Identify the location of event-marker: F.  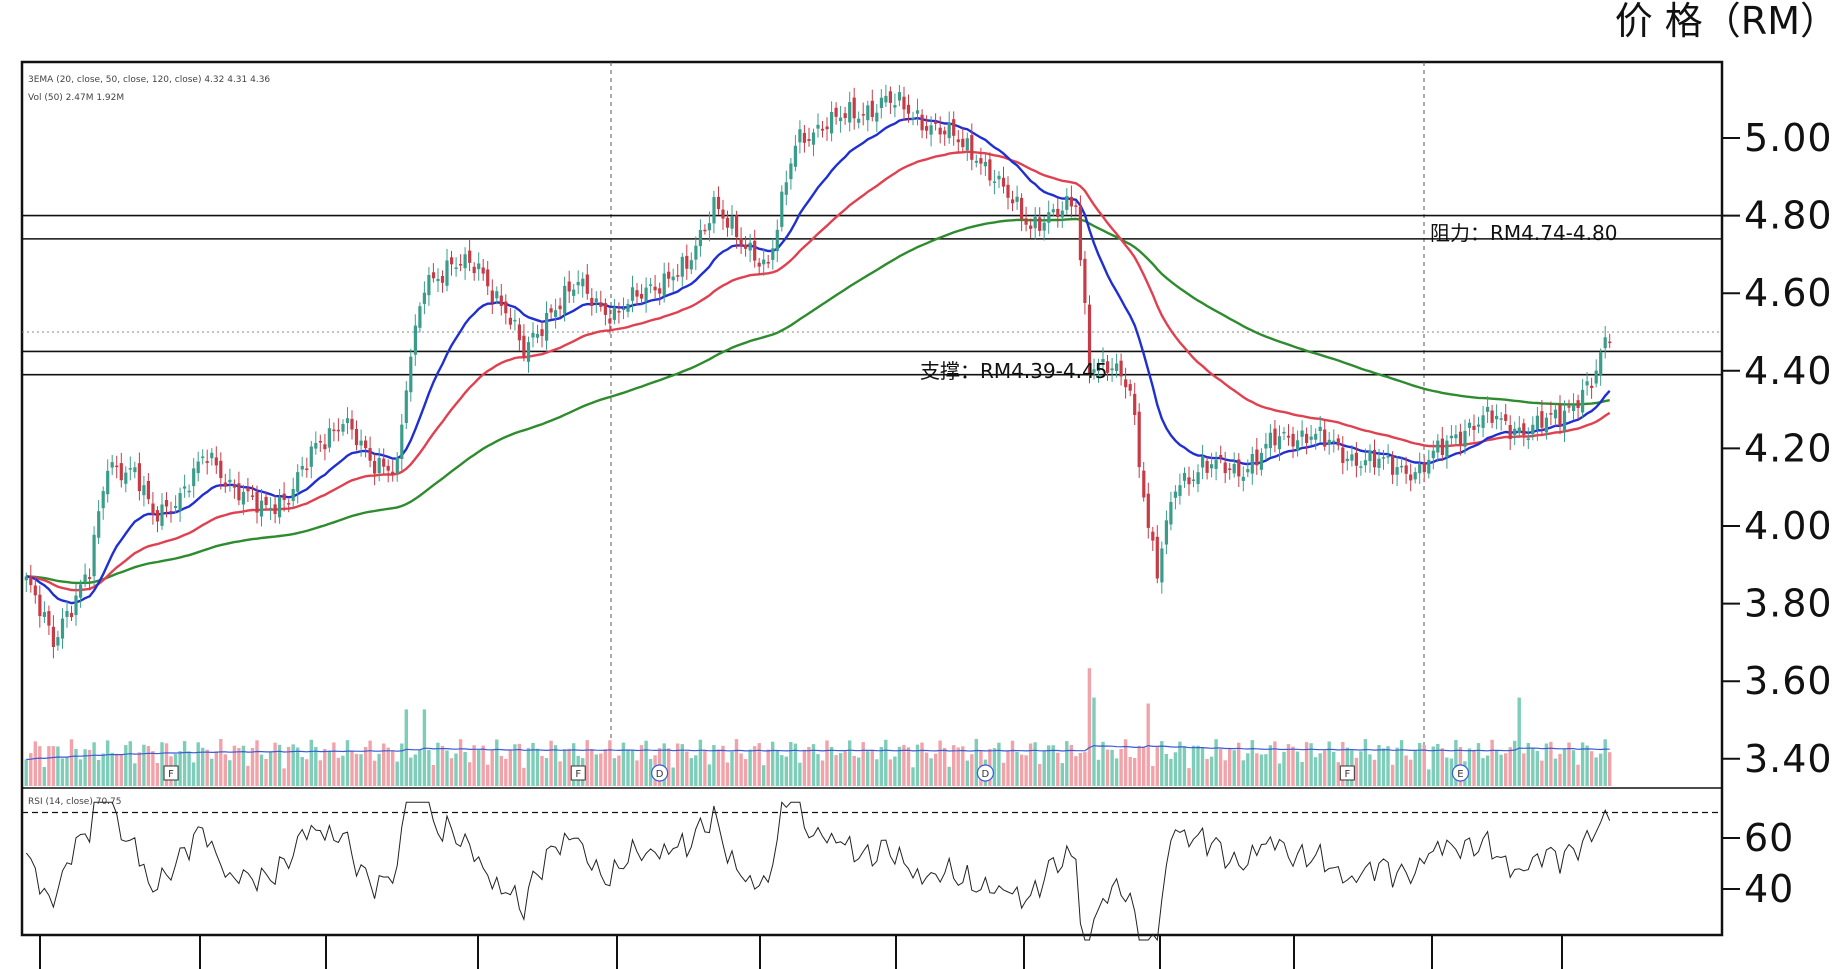
(1347, 773).